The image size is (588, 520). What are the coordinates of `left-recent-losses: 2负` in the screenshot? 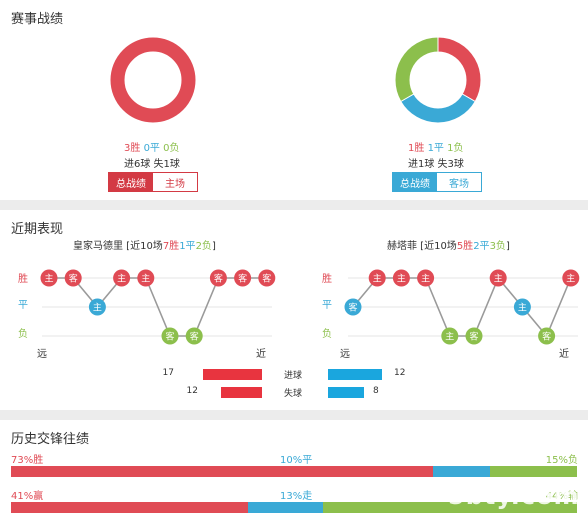 It's located at (203, 246).